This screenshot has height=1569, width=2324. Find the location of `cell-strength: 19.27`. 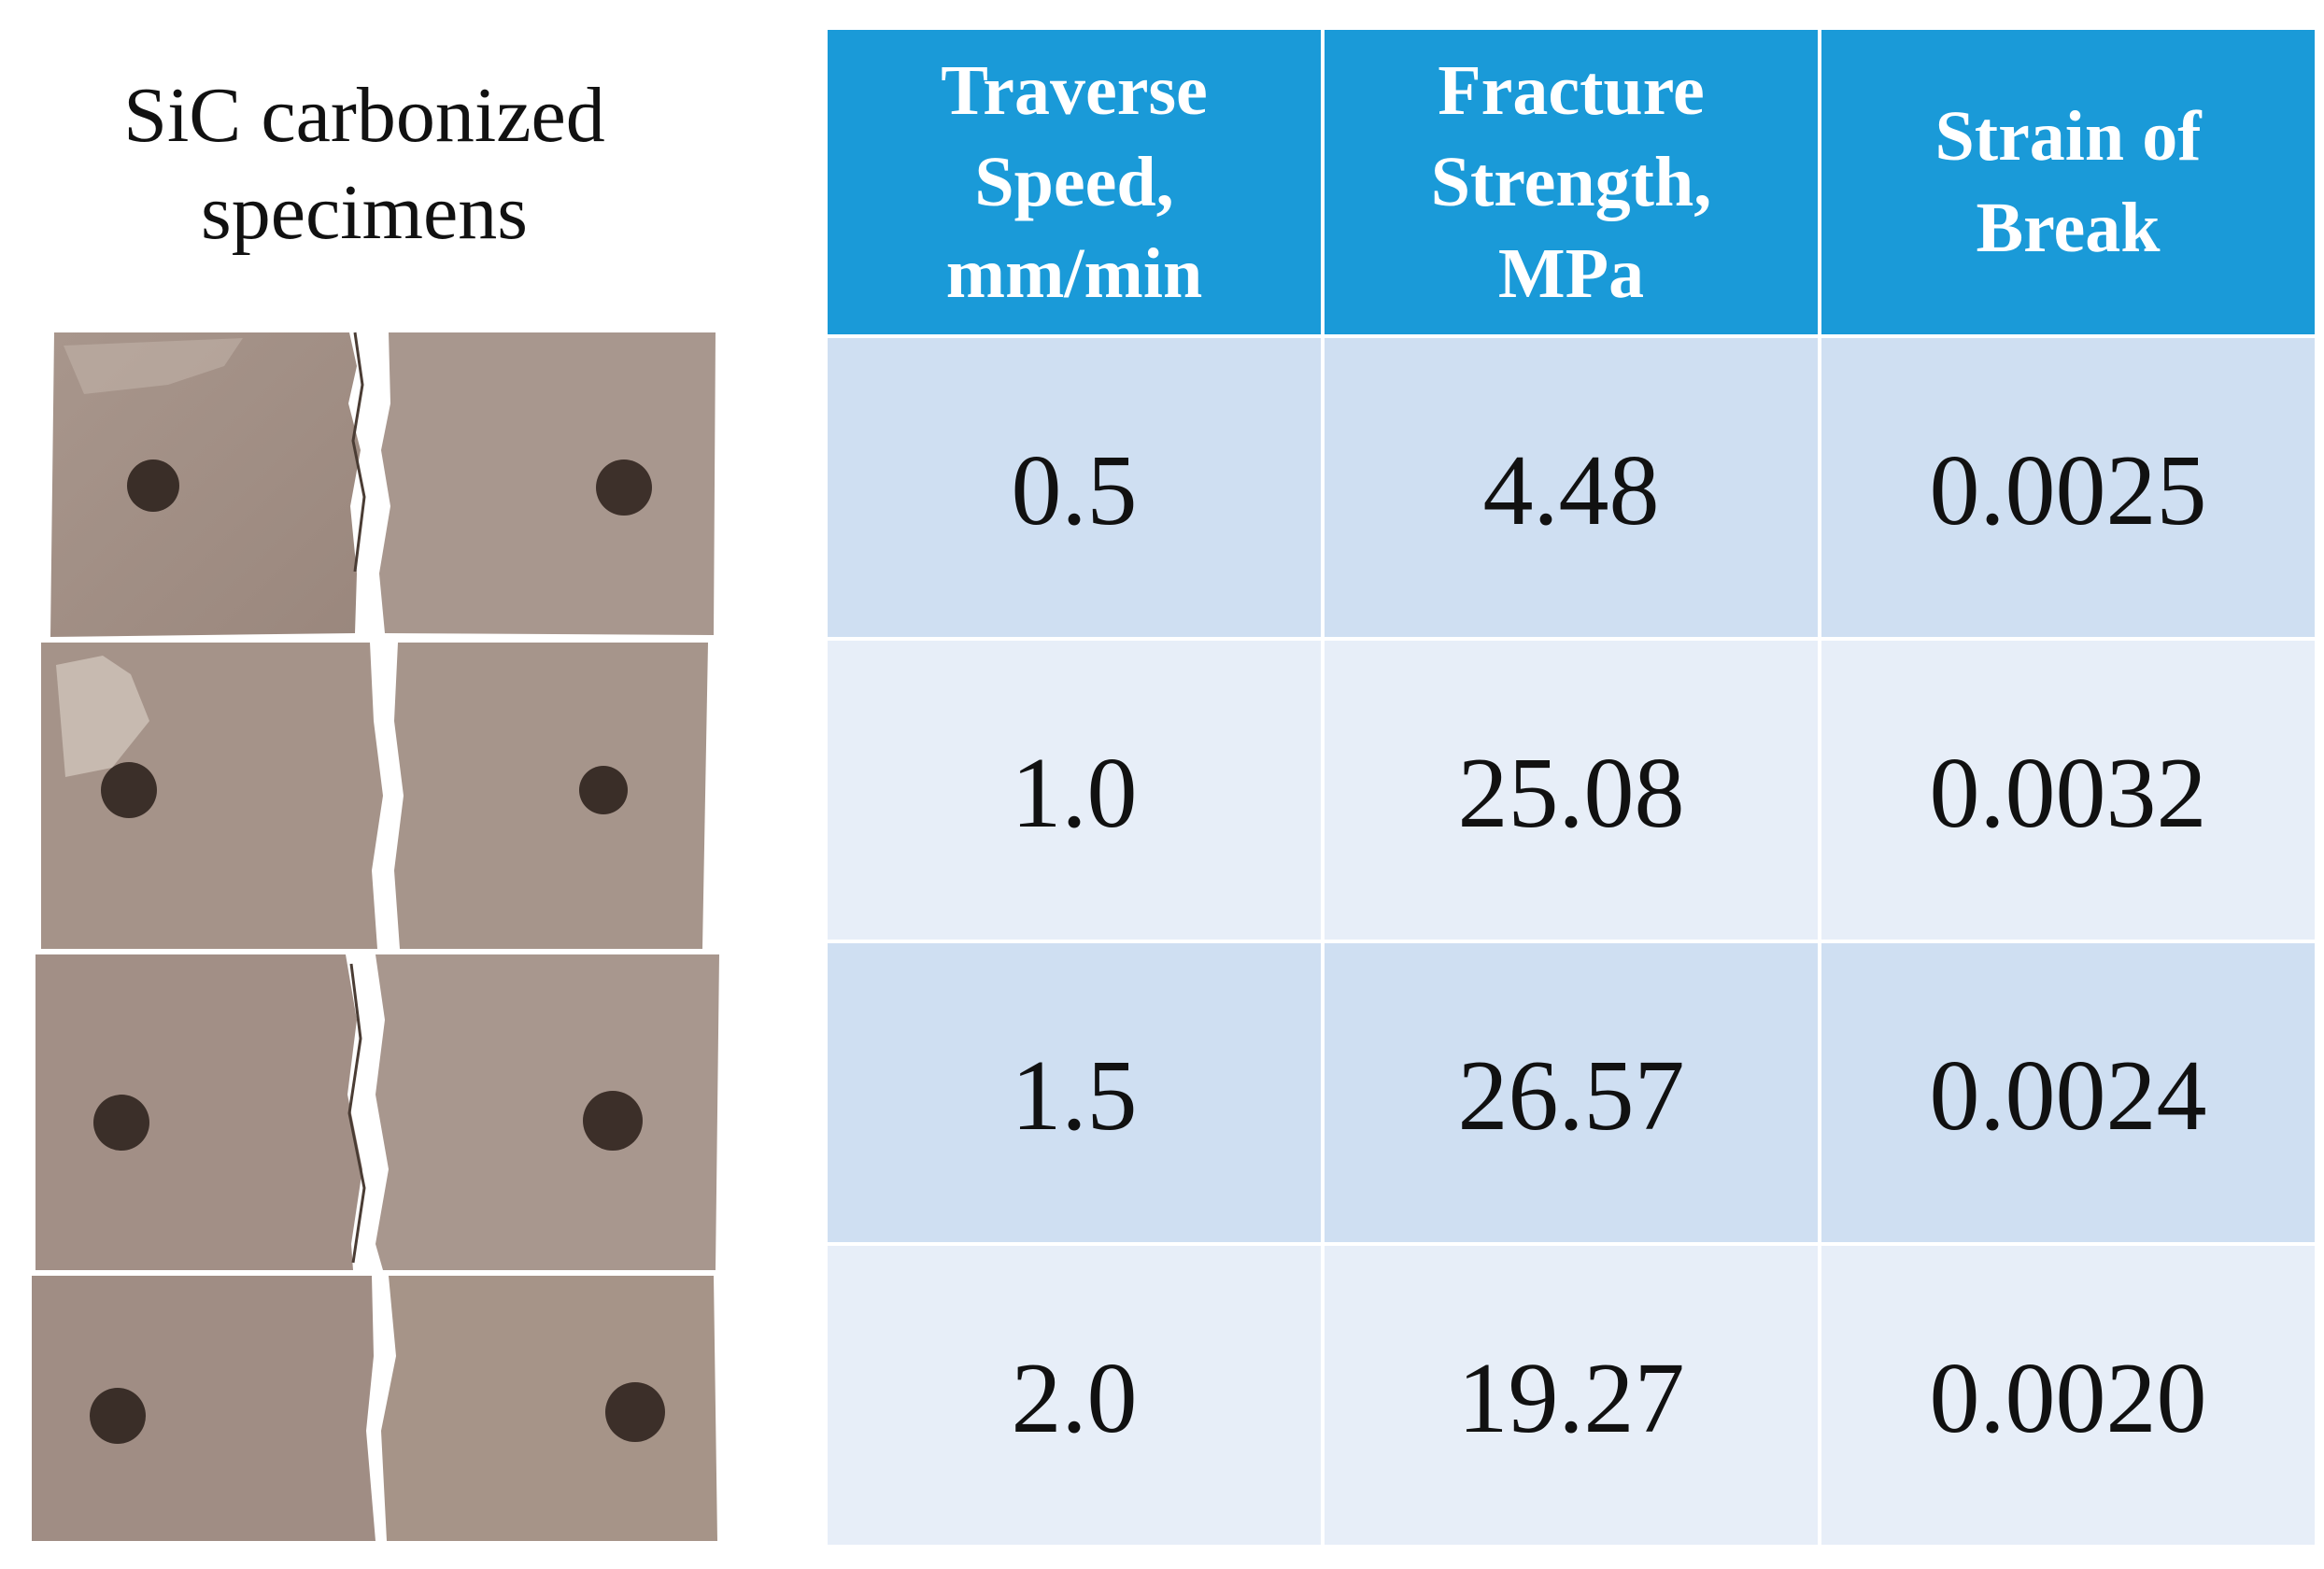

cell-strength: 19.27 is located at coordinates (1571, 1395).